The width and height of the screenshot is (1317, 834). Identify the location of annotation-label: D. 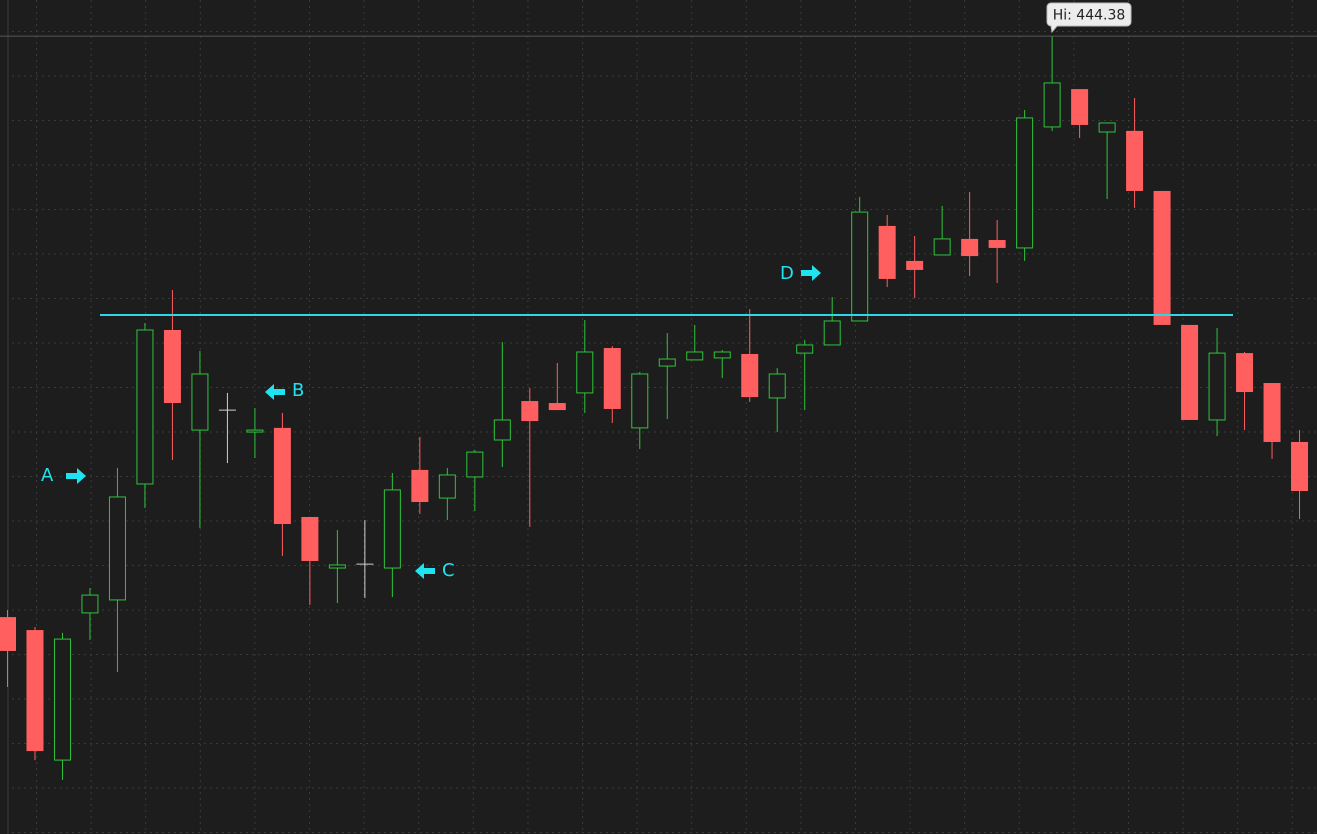
(787, 273).